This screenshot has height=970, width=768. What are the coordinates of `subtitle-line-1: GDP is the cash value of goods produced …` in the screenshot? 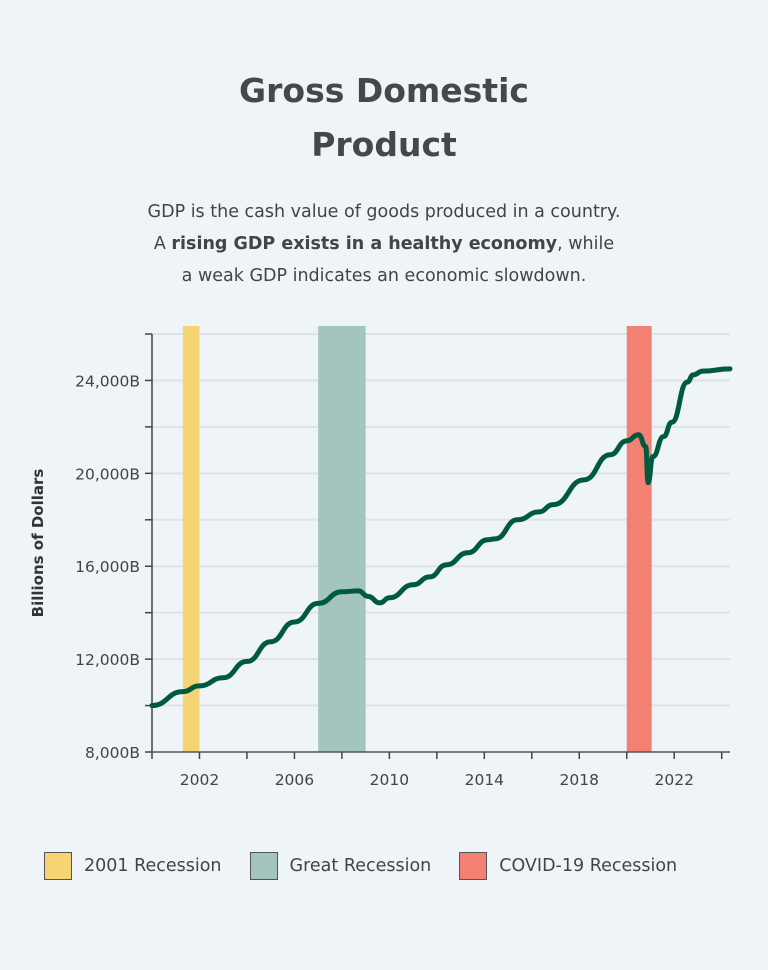 It's located at (384, 212).